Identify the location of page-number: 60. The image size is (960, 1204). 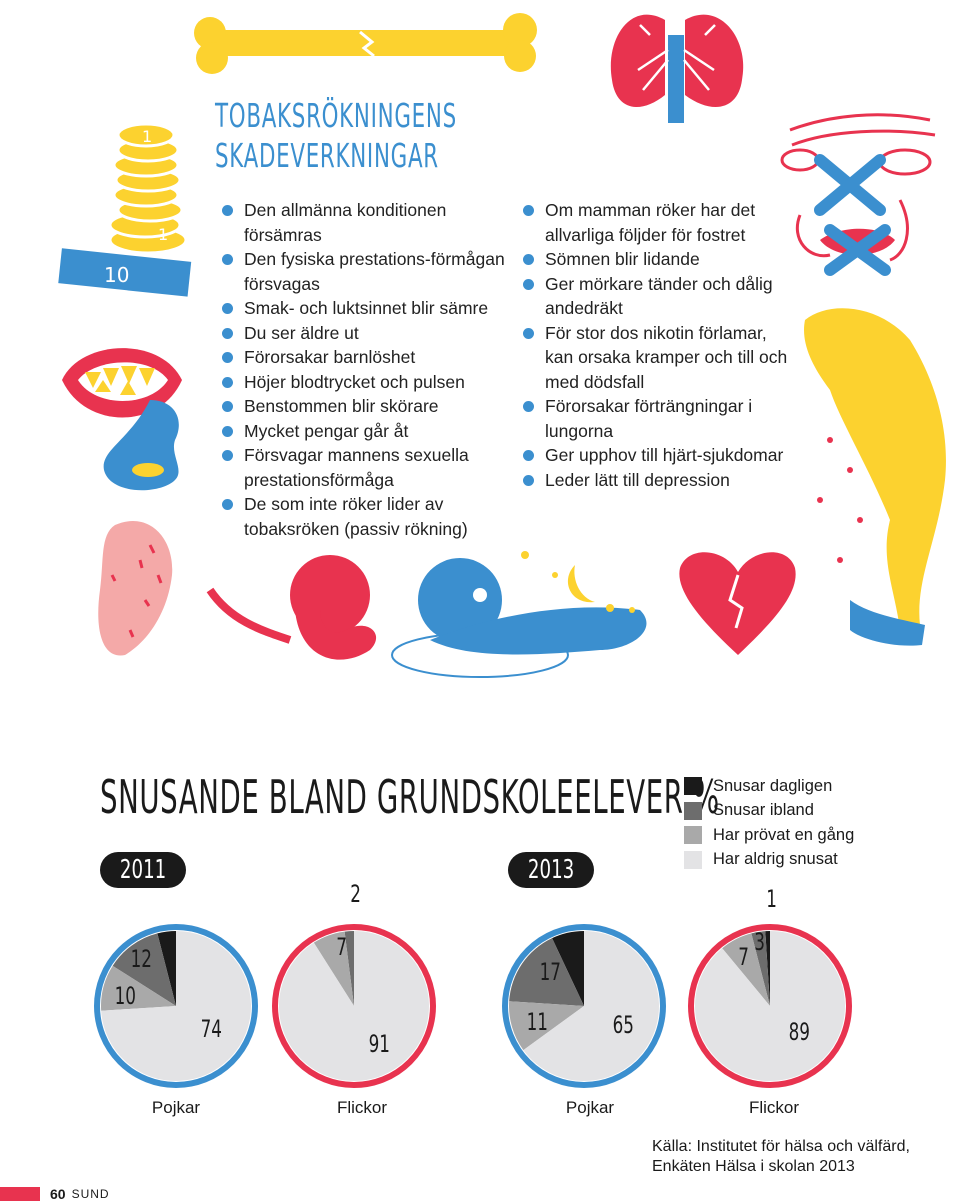
(58, 1194).